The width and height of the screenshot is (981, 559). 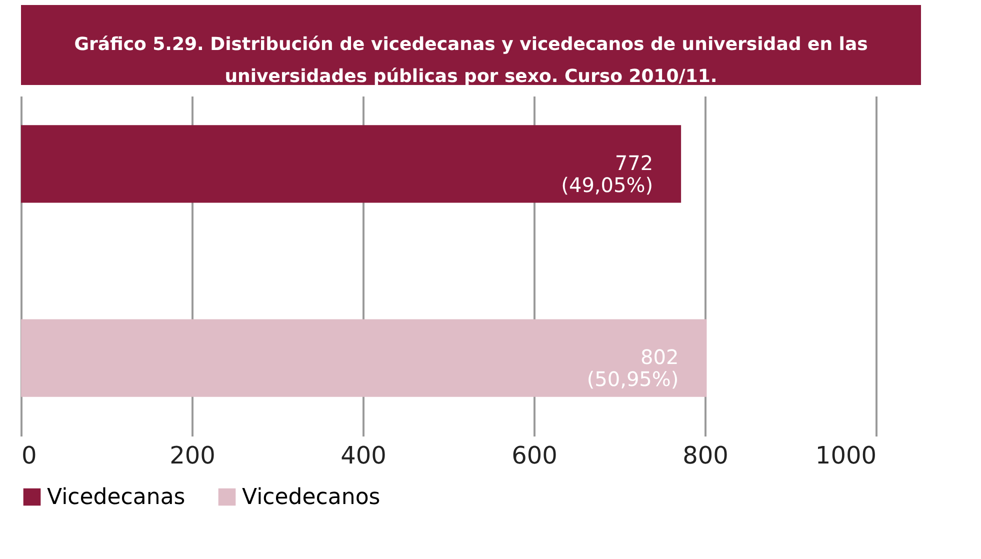 What do you see at coordinates (607, 173) in the screenshot?
I see `data-label: 772 (49,05%)` at bounding box center [607, 173].